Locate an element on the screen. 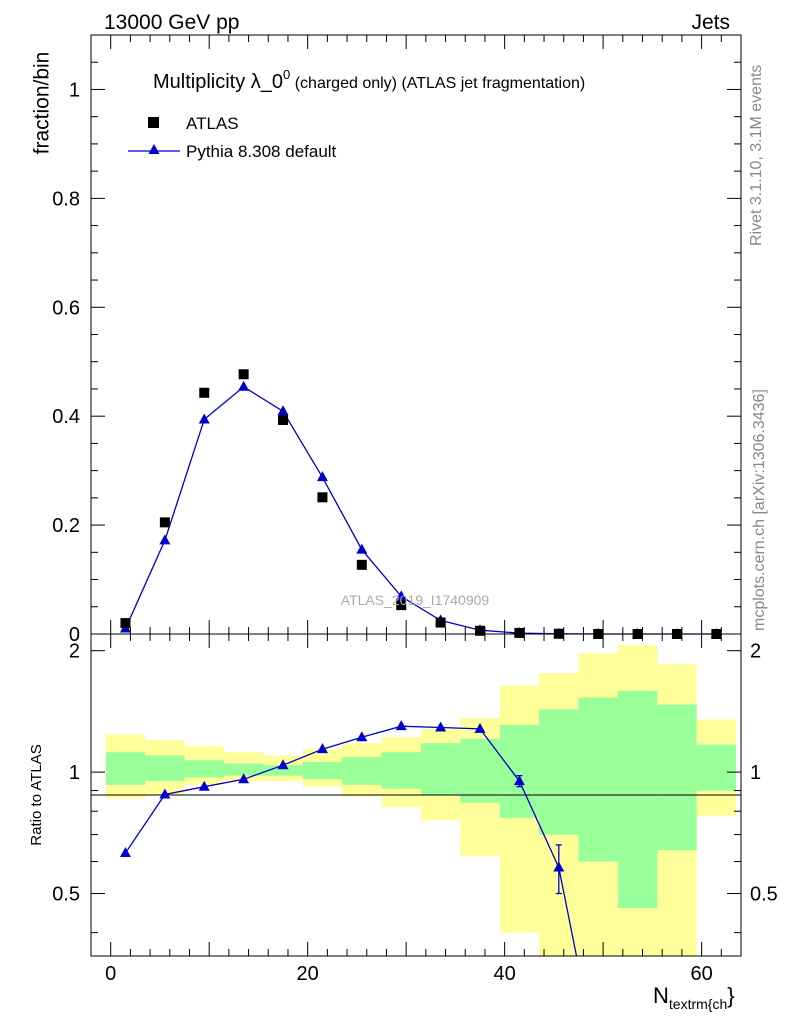 This screenshot has height=1024, width=786. ratio-y-axis-label: Ratio to ATLAS is located at coordinates (36, 794).